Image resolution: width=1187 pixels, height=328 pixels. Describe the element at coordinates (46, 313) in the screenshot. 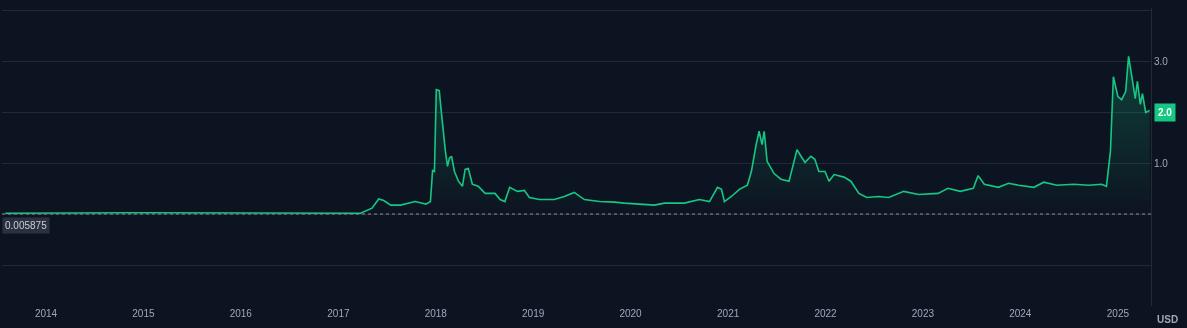

I see `x-tick-label: 2014` at that location.